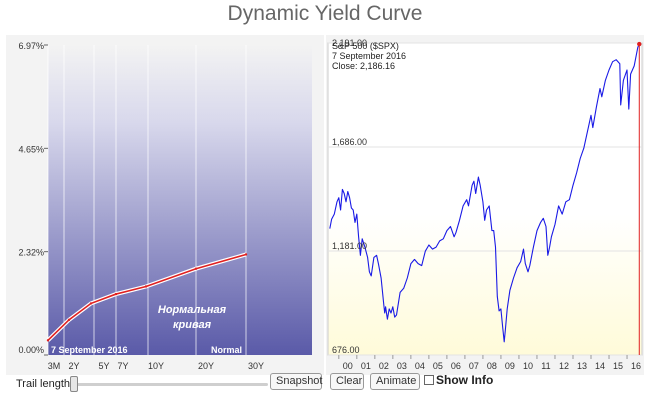 The image size is (650, 400). What do you see at coordinates (636, 366) in the screenshot?
I see `spx-x-tick-label-16: 16` at bounding box center [636, 366].